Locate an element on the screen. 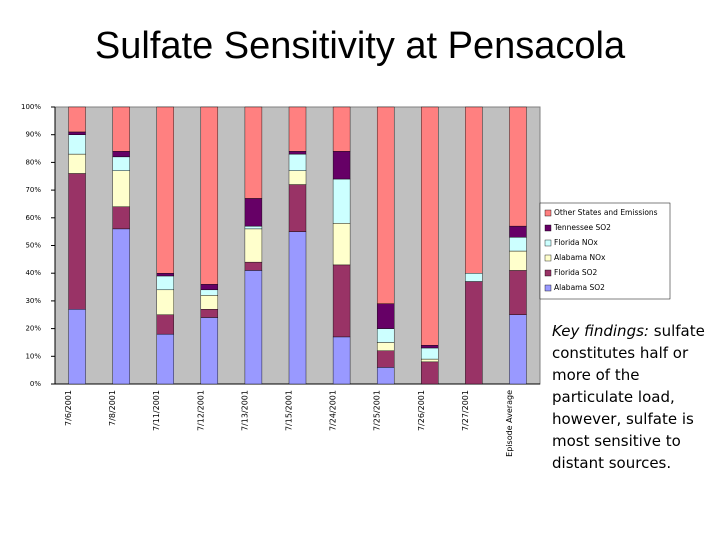 This screenshot has height=540, width=720. y-tick-label: 20% is located at coordinates (33, 329).